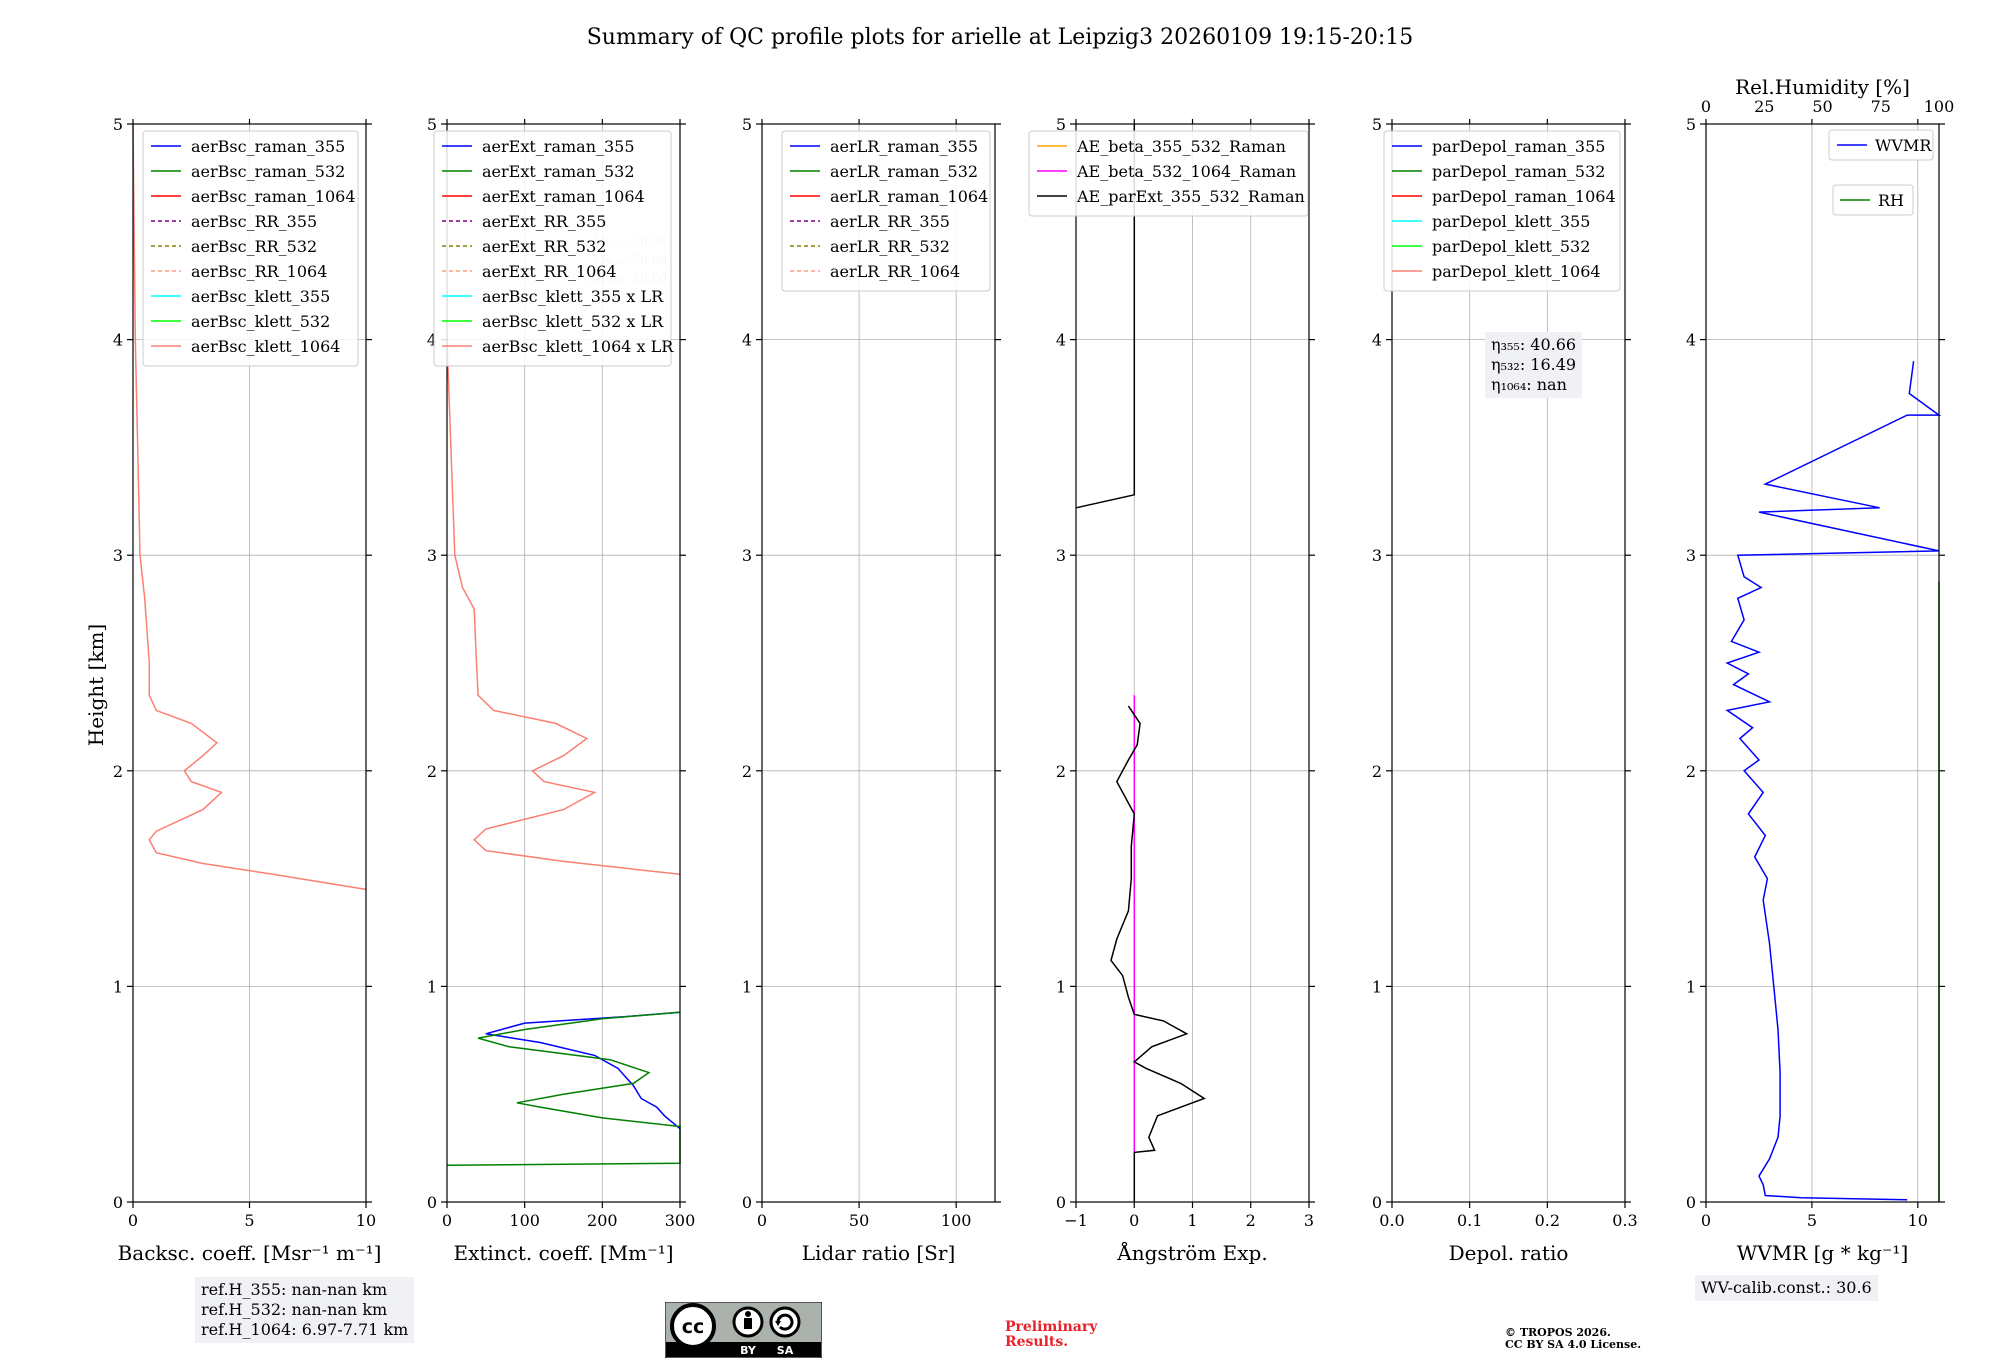  I want to click on legend-entry: aerExt_raman_355, so click(558, 146).